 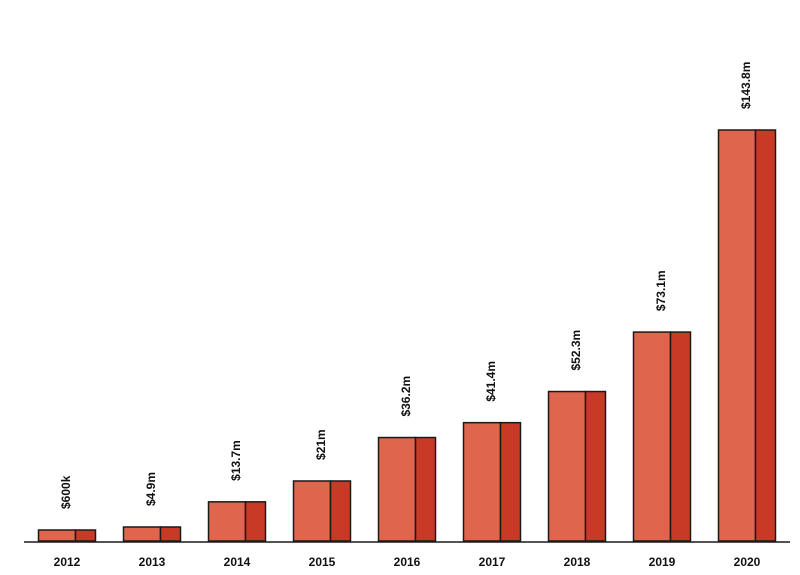 I want to click on bar-front-2015, so click(x=312, y=511).